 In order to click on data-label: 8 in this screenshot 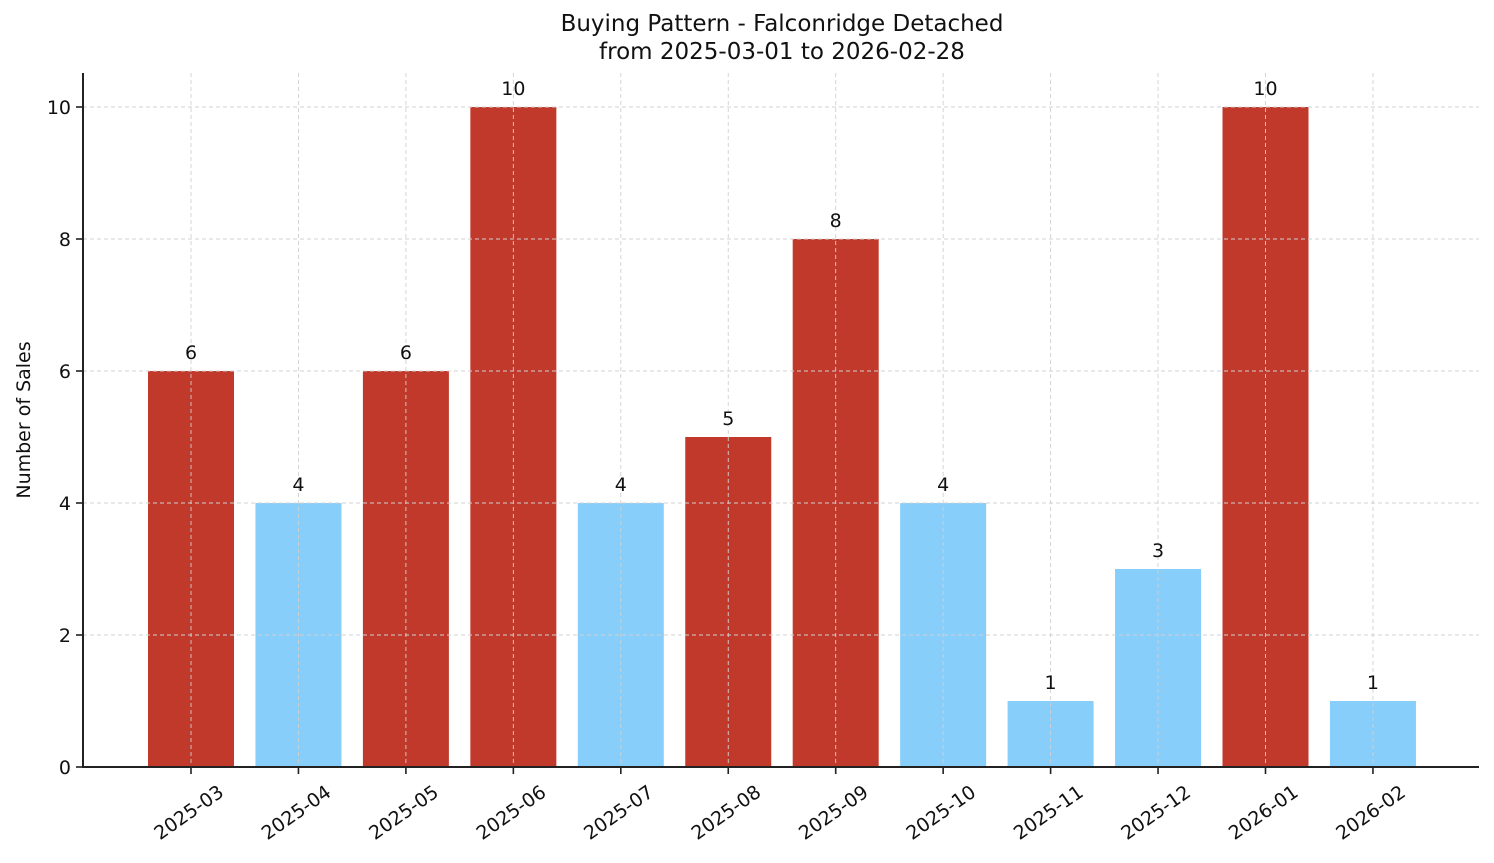, I will do `click(836, 221)`.